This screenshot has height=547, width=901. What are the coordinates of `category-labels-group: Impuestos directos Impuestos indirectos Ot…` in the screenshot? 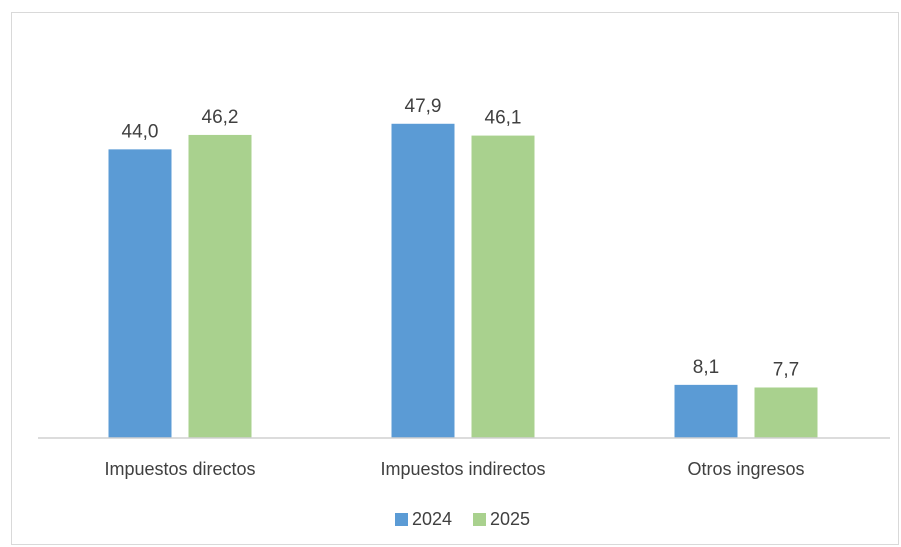 It's located at (454, 469).